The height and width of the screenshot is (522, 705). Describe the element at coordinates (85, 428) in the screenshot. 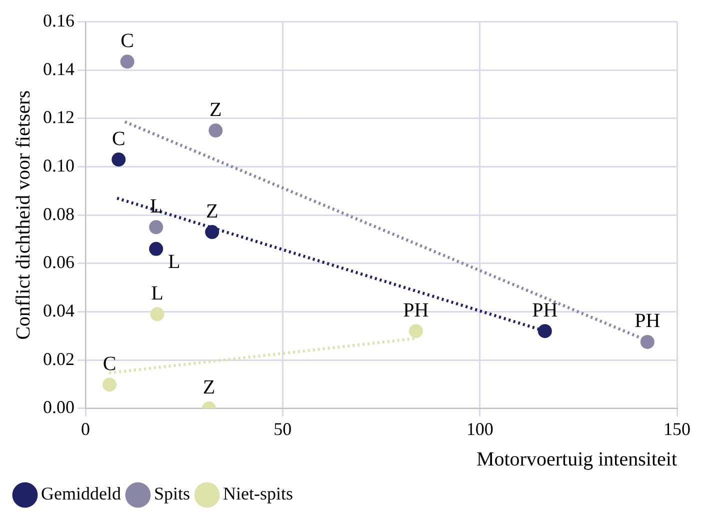

I see `x-tick-label: 0` at that location.